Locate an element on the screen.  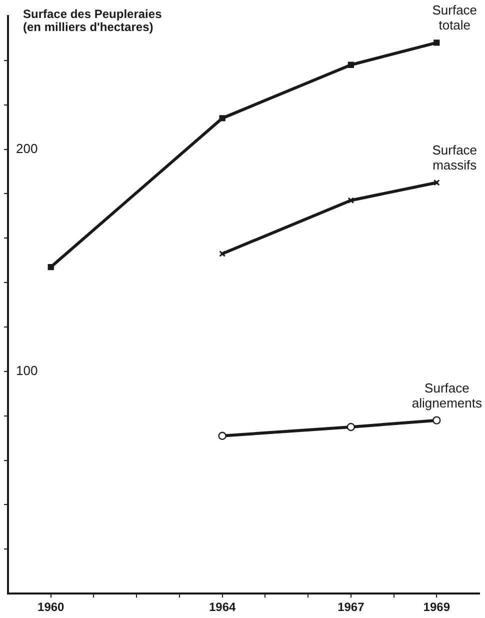
series-label: Surface totale is located at coordinates (455, 17).